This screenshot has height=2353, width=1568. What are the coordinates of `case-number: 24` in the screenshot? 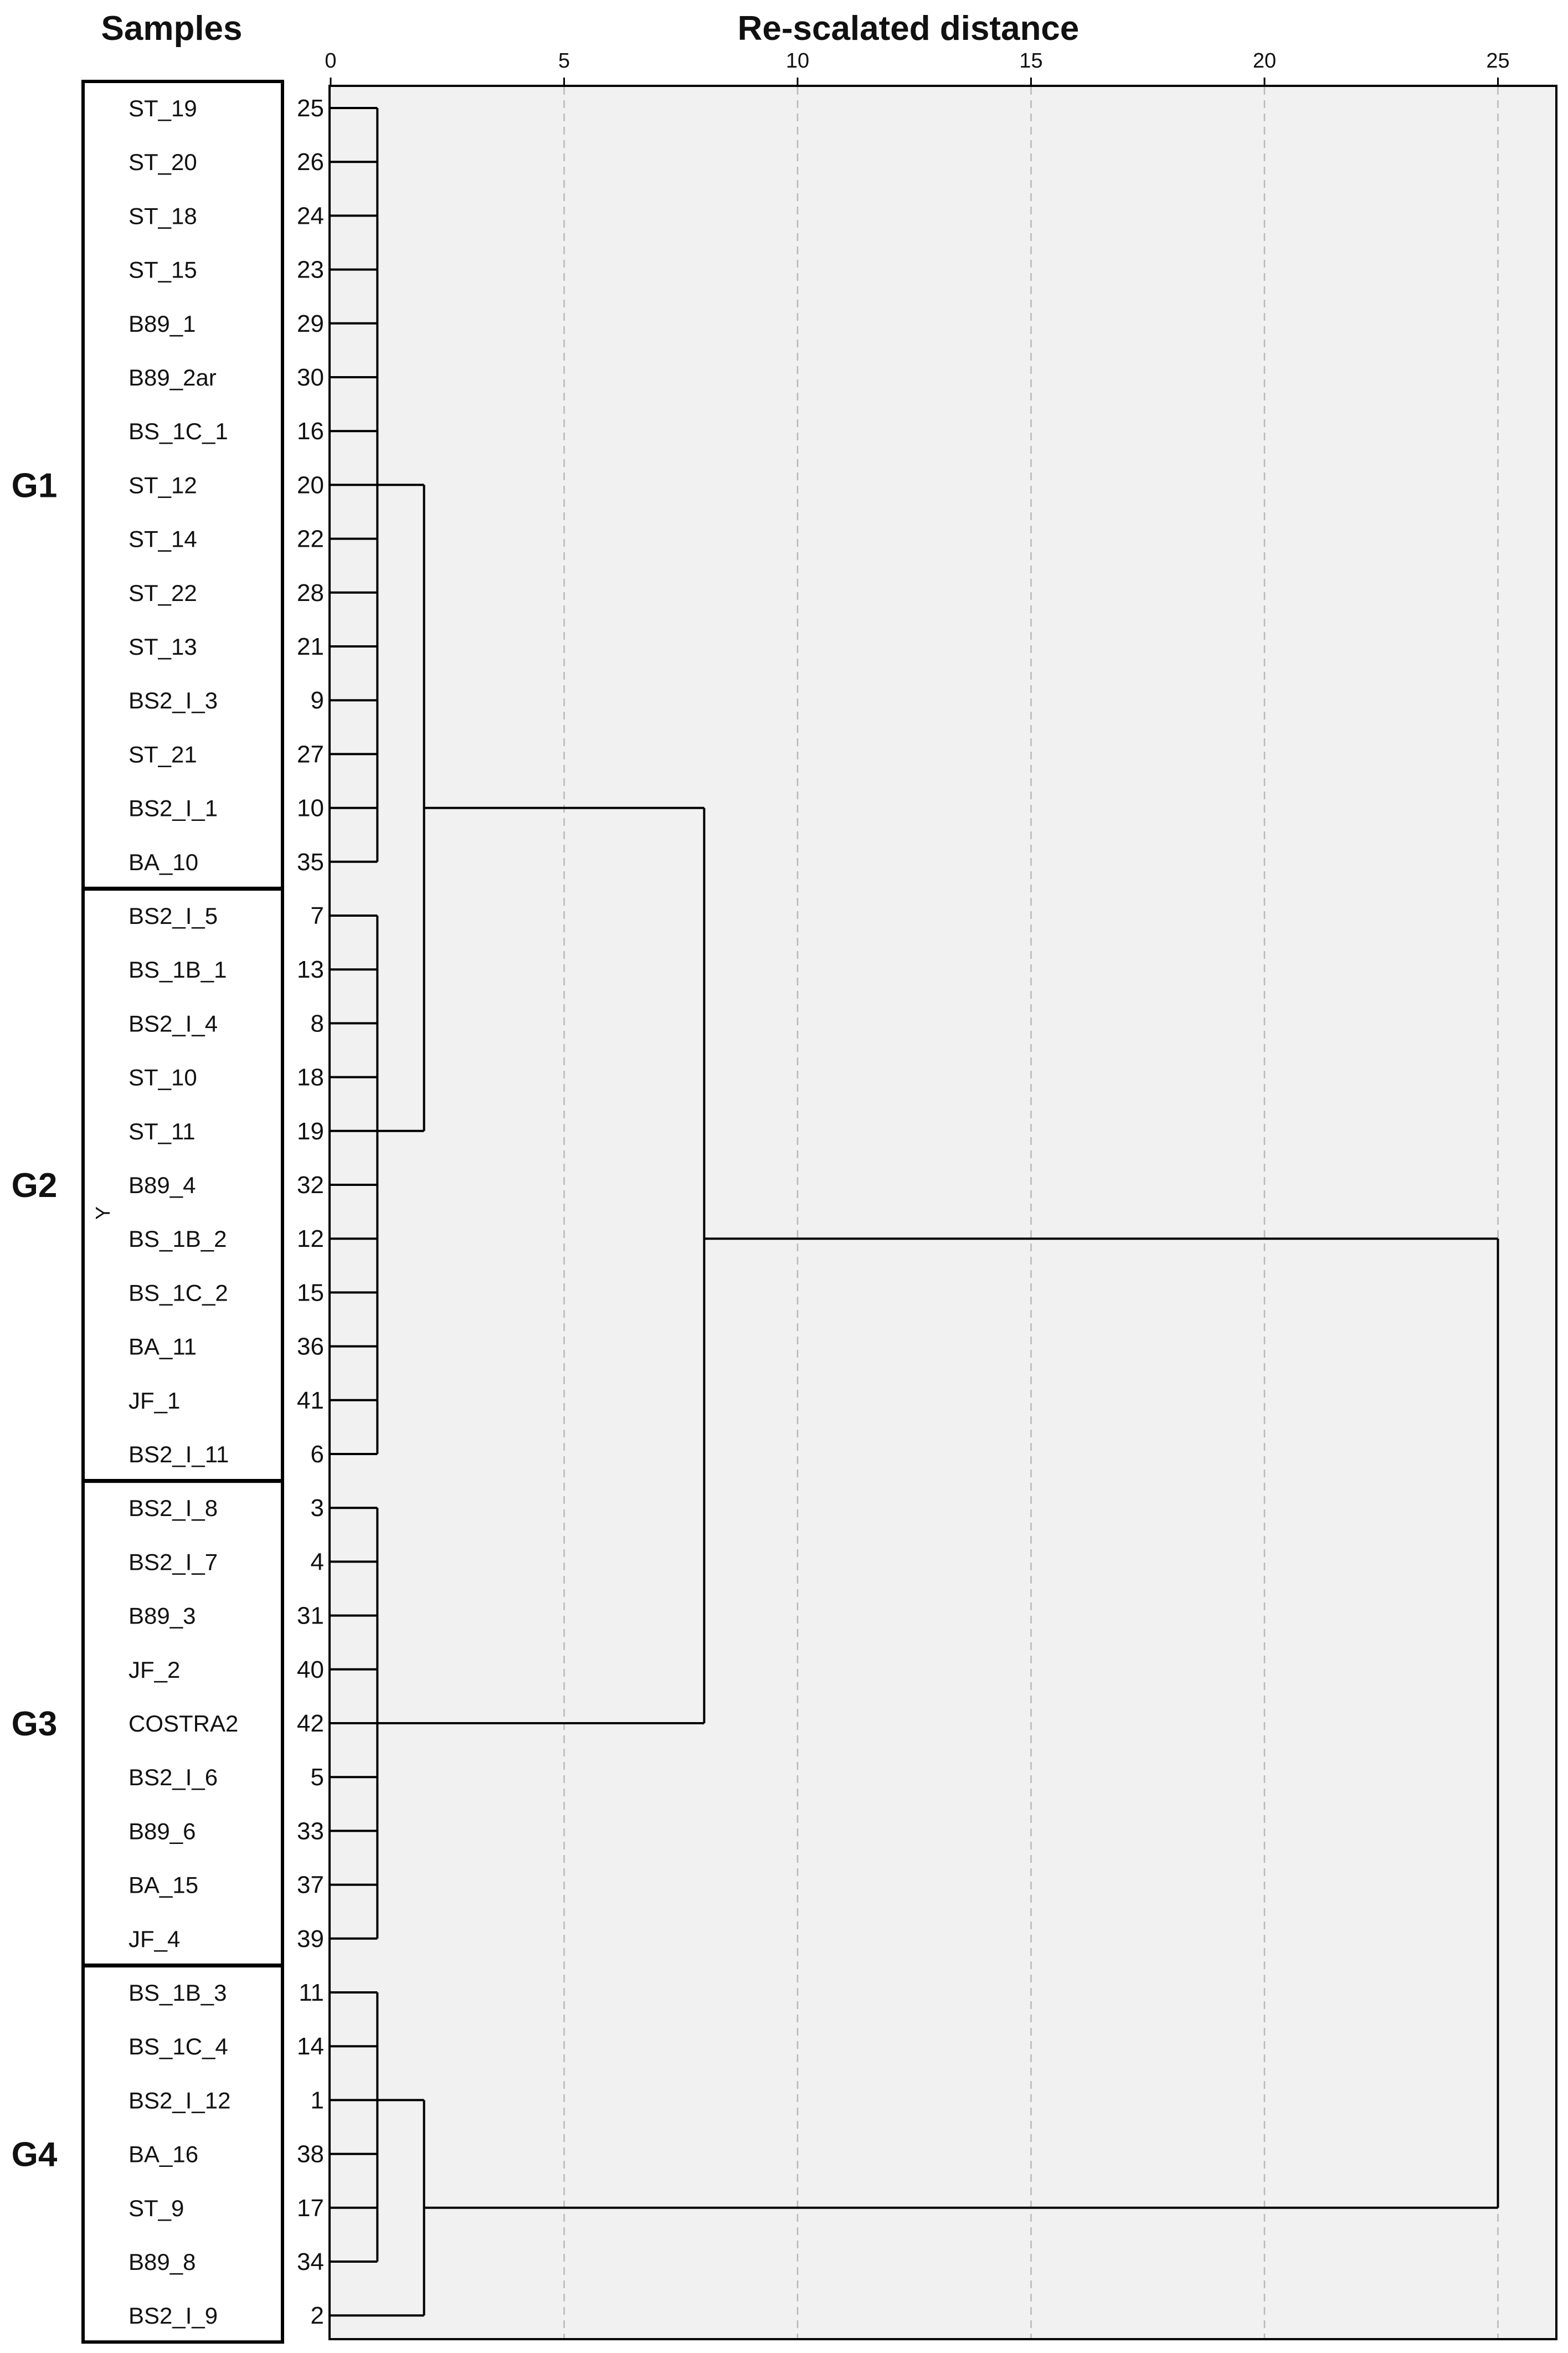 It's located at (311, 215).